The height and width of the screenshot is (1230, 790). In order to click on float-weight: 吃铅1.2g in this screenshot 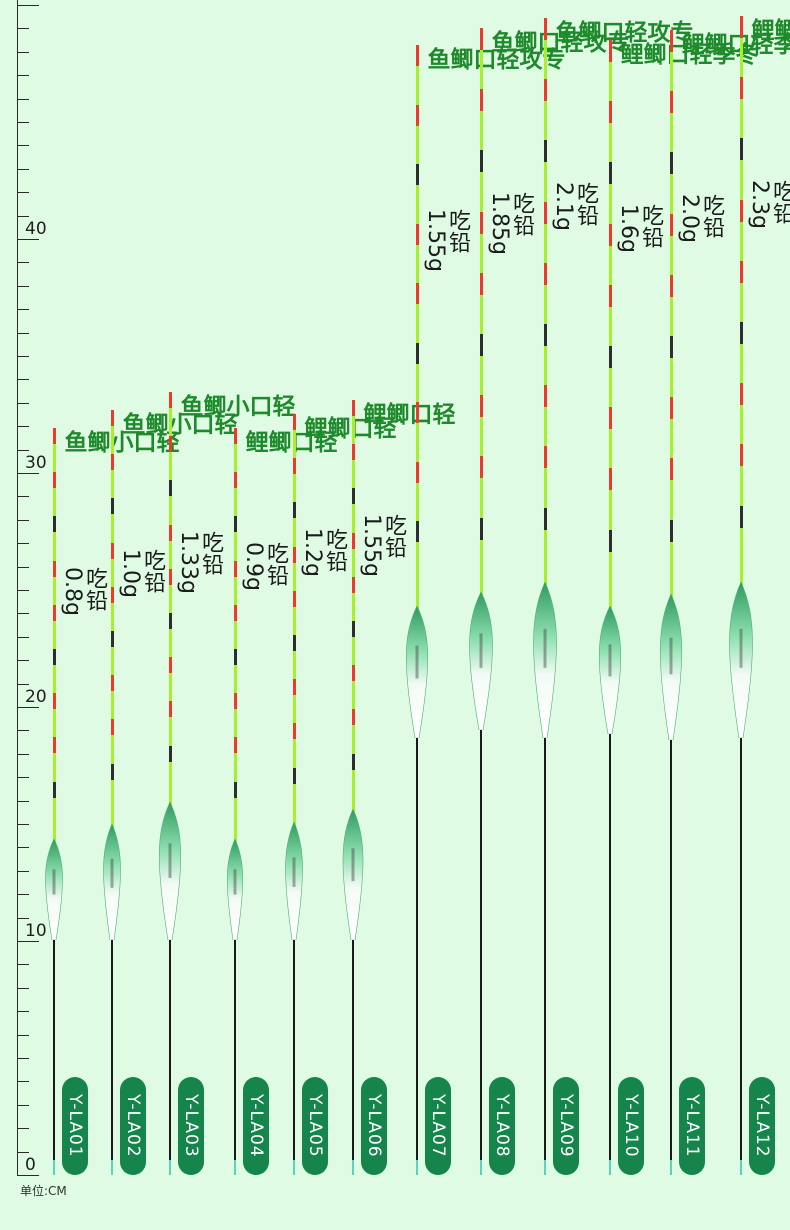, I will do `click(323, 552)`.